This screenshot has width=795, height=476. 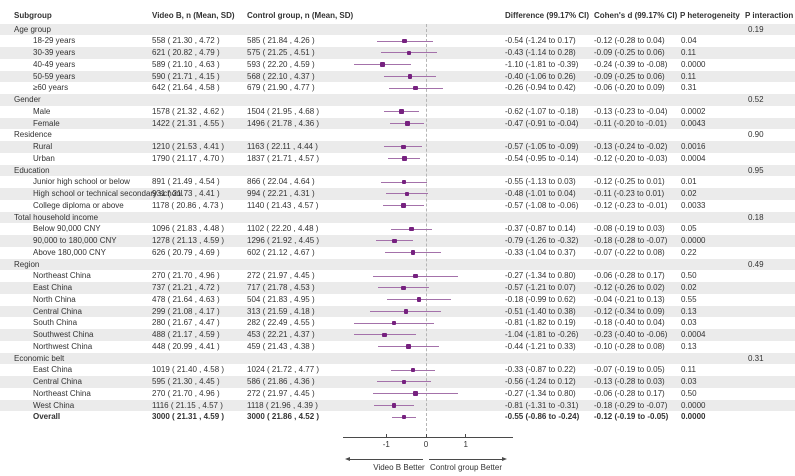 I want to click on control-group-value: 1837 ( 21.71 , 4.57 ), so click(x=283, y=158).